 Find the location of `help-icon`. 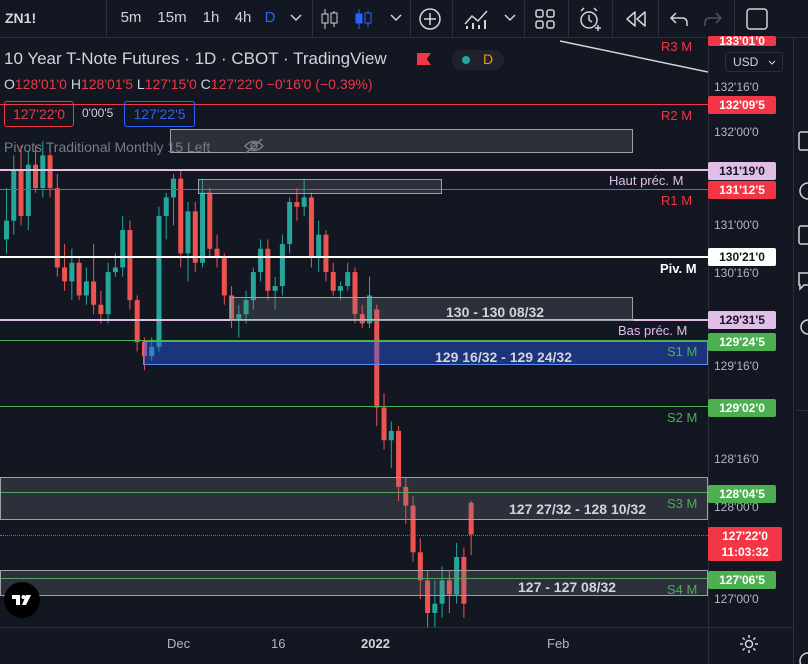

help-icon is located at coordinates (803, 657).